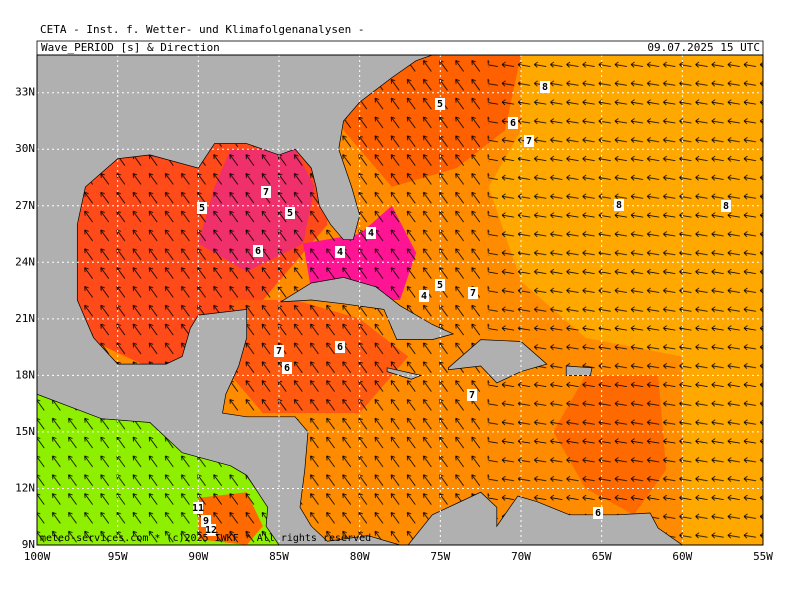 The height and width of the screenshot is (600, 800). I want to click on lon-tick-label: 90W, so click(198, 556).